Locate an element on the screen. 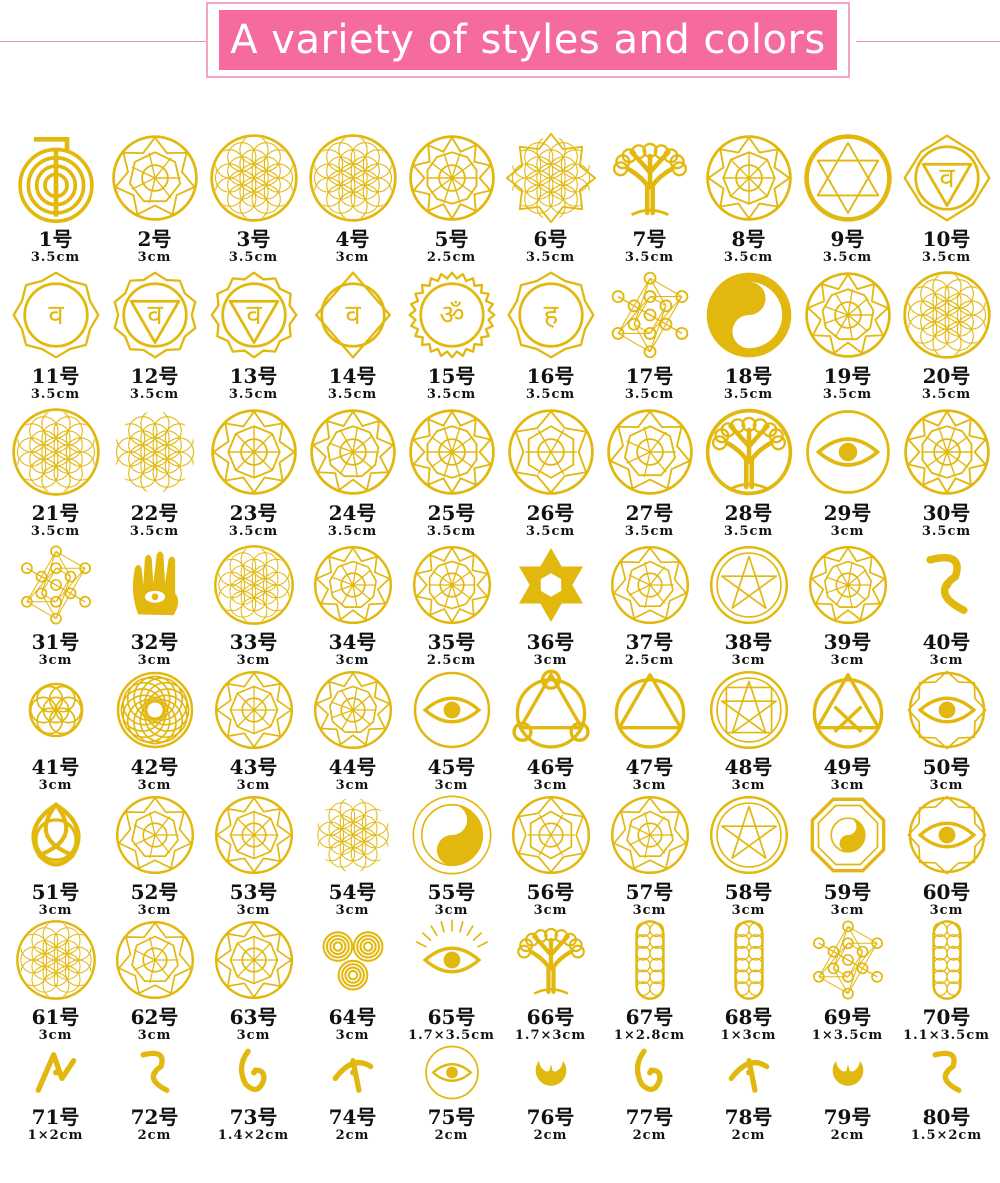  item-number: 58号 is located at coordinates (748, 892).